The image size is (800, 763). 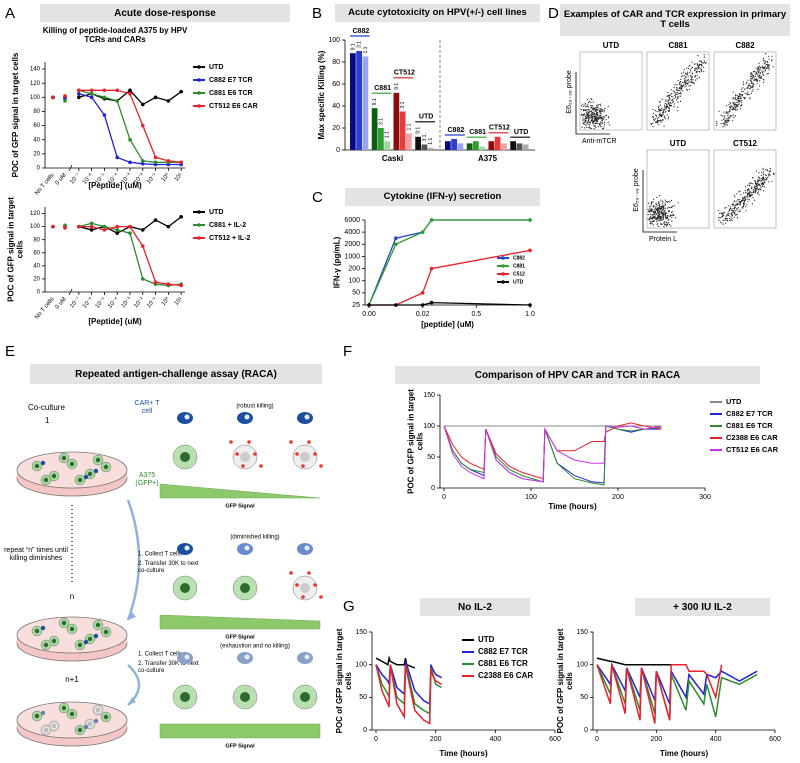 What do you see at coordinates (336, 106) in the screenshot?
I see `y-tick-label: 40` at bounding box center [336, 106].